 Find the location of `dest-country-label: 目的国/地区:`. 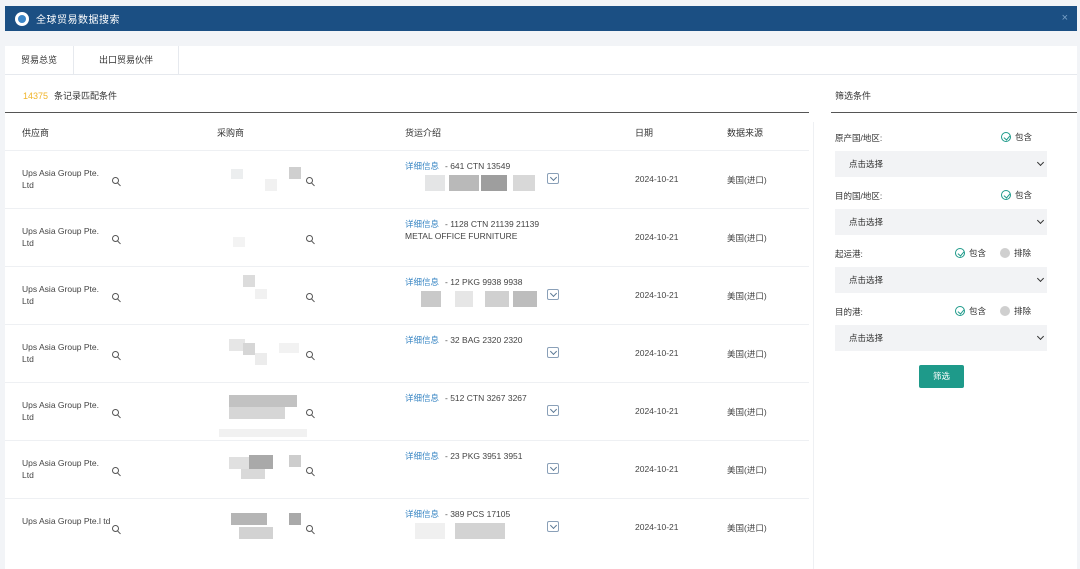

dest-country-label: 目的国/地区: is located at coordinates (859, 196).